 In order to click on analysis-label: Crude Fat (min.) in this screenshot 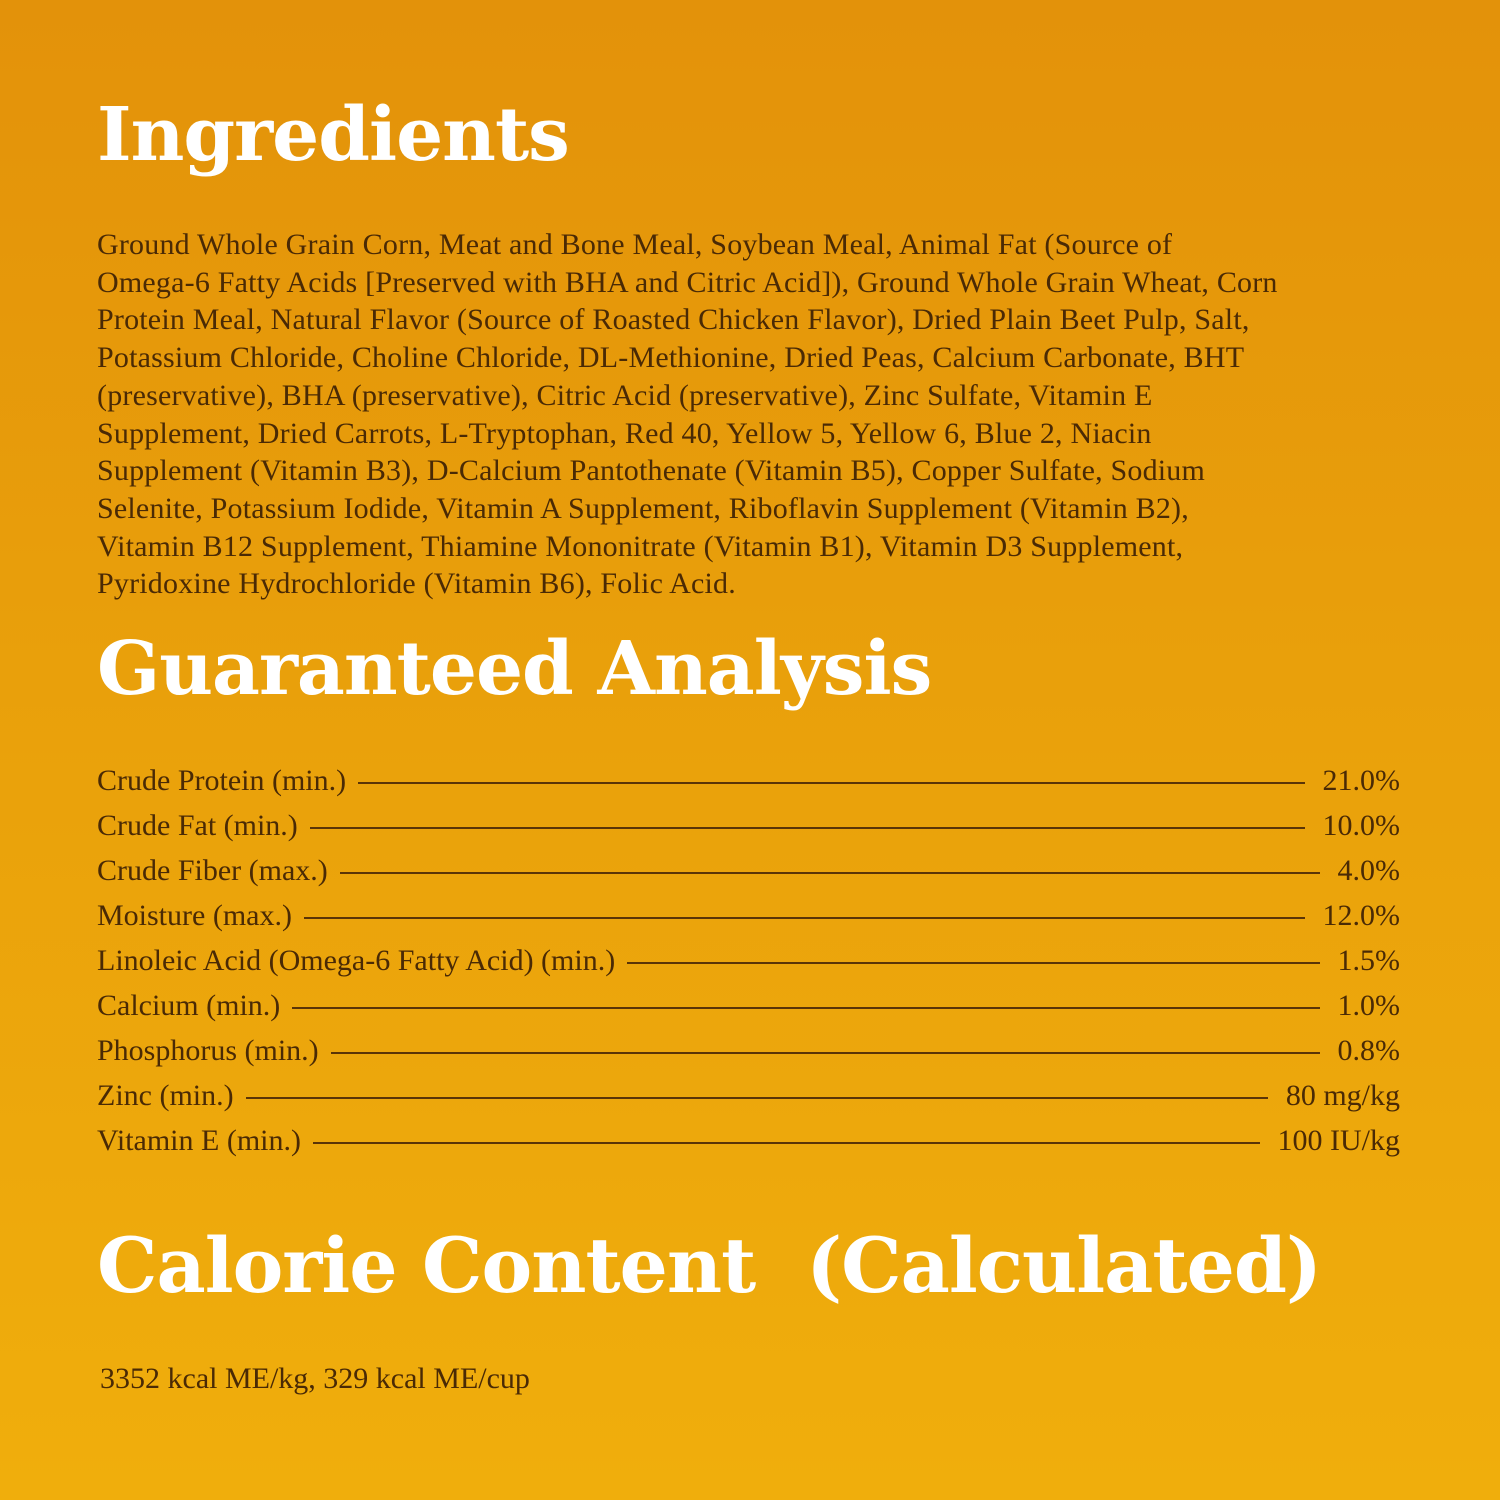, I will do `click(197, 825)`.